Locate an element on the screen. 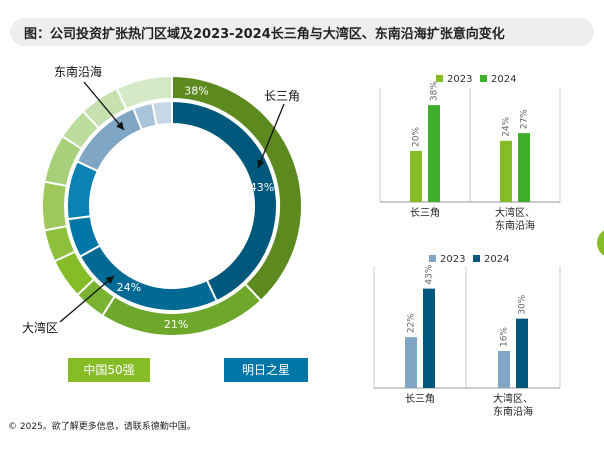  bar1-legend-label-1: 2024 is located at coordinates (503, 79).